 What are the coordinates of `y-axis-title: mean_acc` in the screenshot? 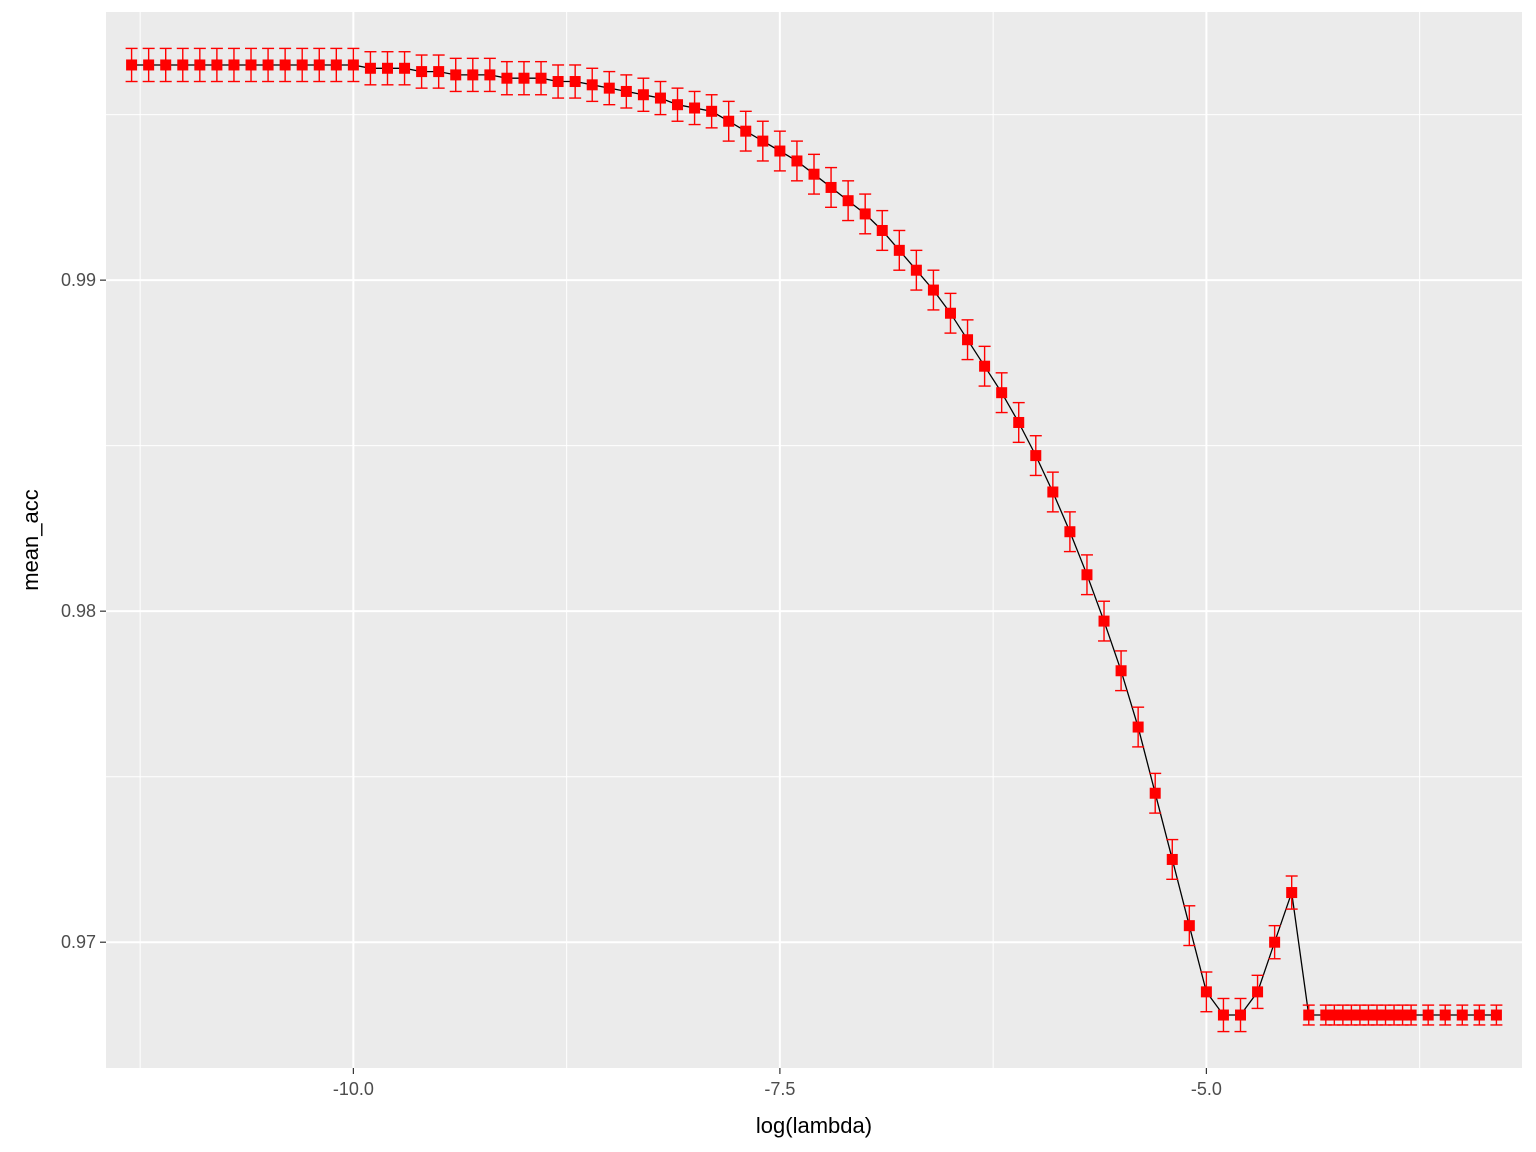 It's located at (30, 540).